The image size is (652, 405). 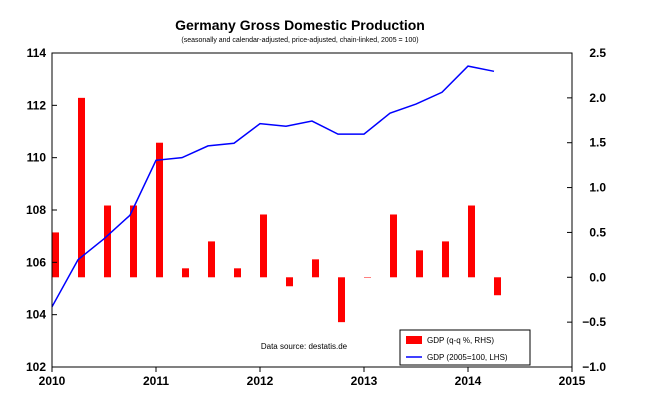 I want to click on left-tick-label: 106, so click(x=36, y=262).